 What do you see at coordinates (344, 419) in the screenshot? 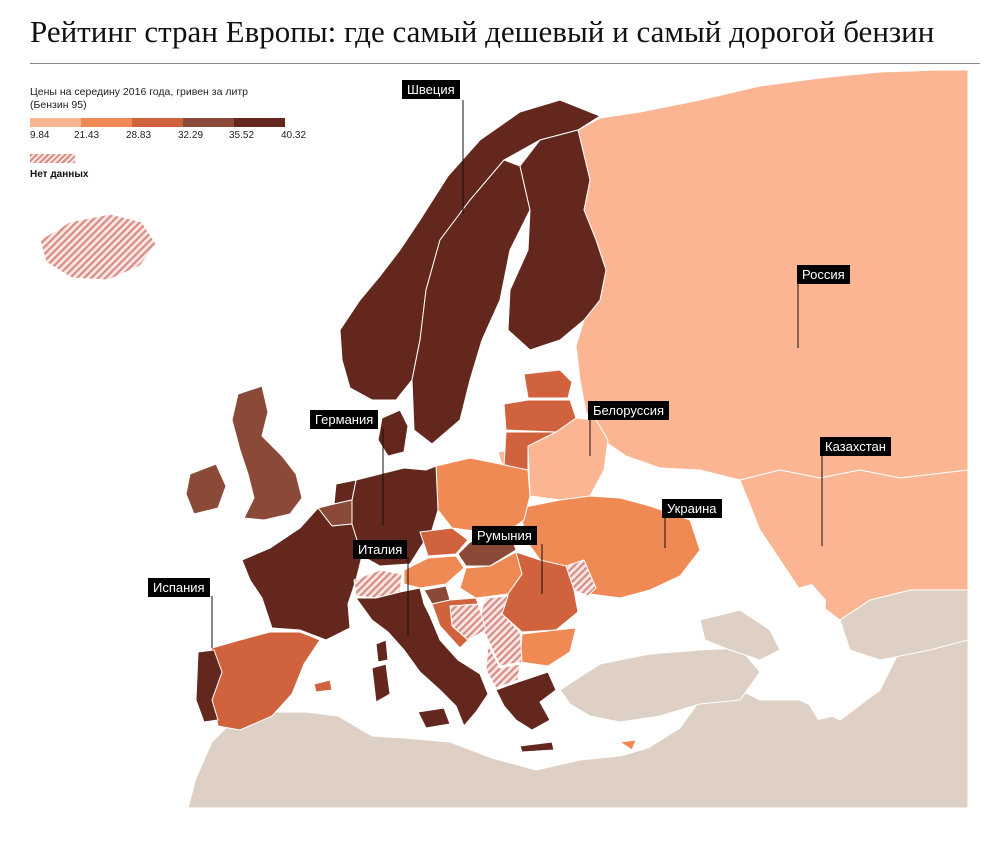
I see `label-germany: Германия` at bounding box center [344, 419].